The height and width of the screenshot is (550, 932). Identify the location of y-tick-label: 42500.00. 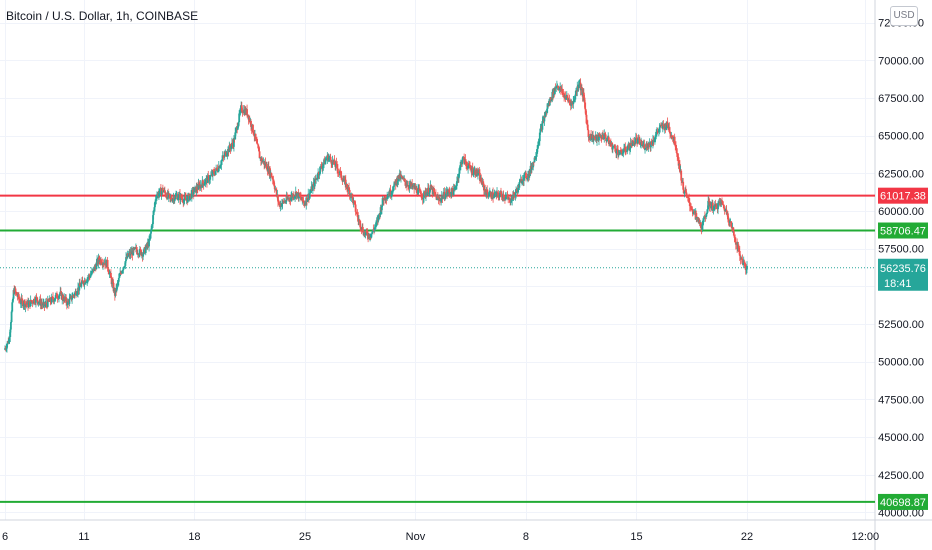
(901, 476).